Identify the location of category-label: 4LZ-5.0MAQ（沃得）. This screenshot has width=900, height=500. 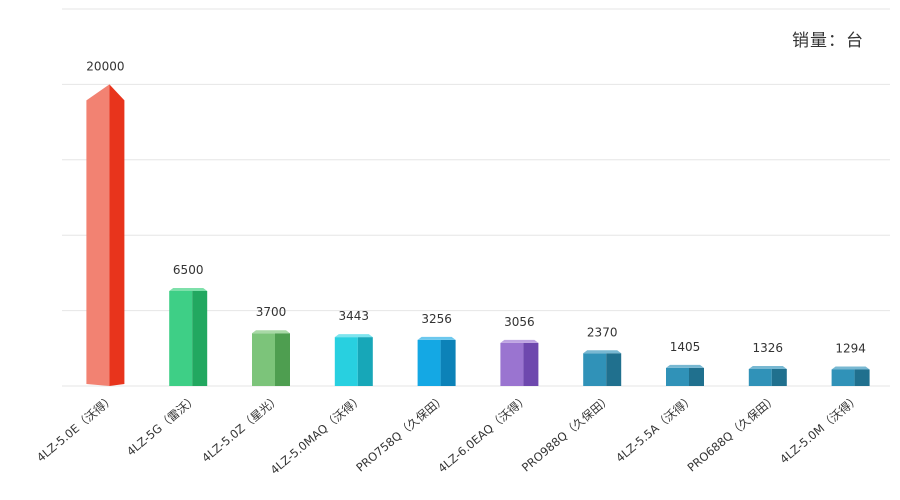
(316, 435).